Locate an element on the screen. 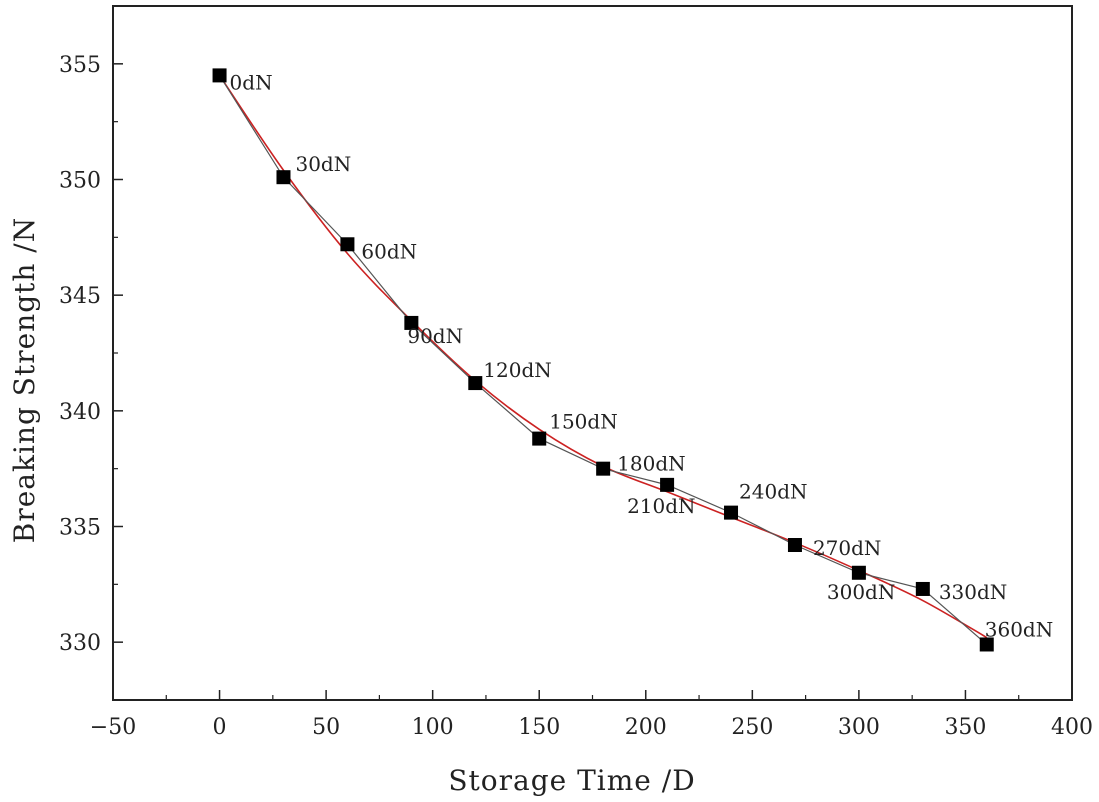 Image resolution: width=1099 pixels, height=802 pixels. data-label: 120dN is located at coordinates (517, 370).